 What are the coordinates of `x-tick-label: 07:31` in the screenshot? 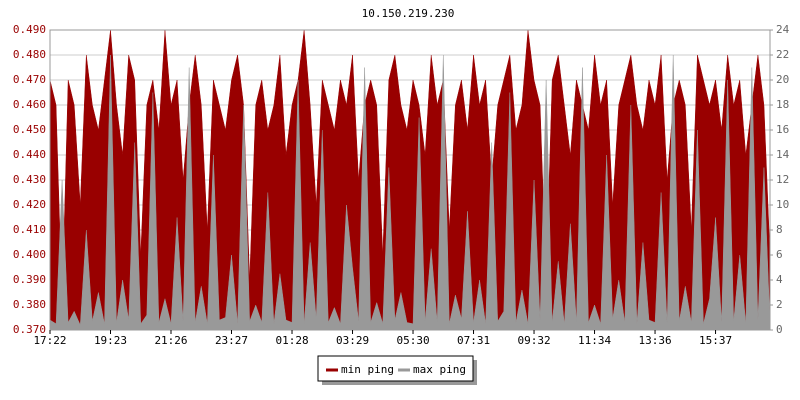 It's located at (473, 340).